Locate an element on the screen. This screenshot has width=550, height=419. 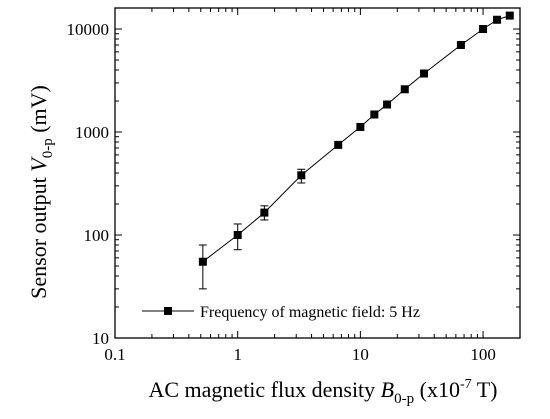
y-tick-label: 10 is located at coordinates (100, 338).